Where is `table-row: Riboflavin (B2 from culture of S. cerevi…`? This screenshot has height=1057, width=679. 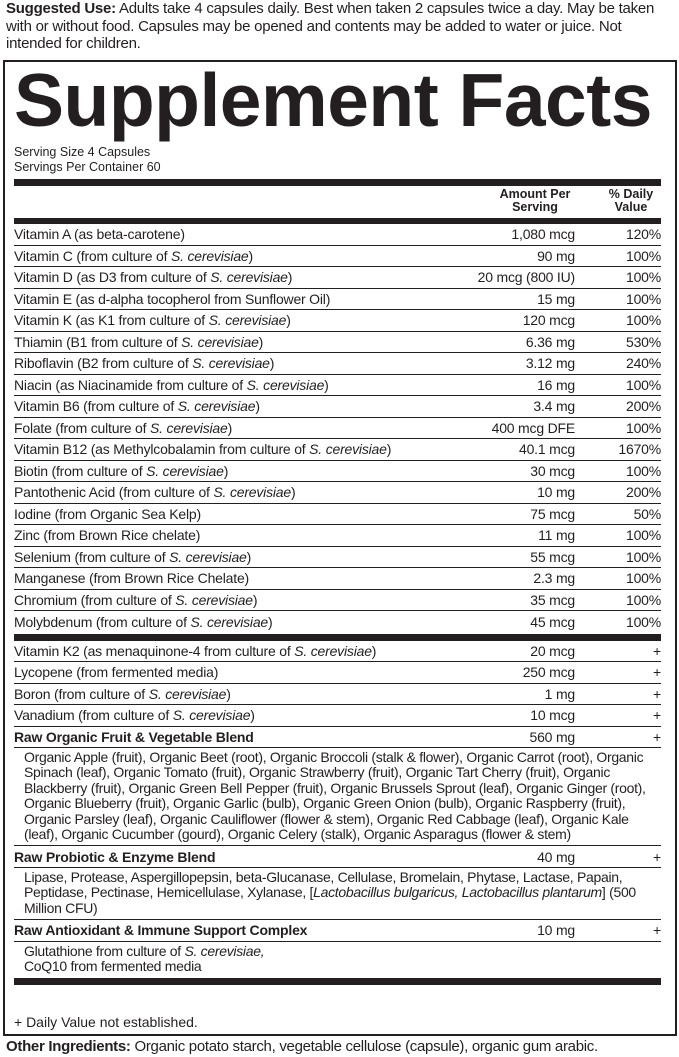 table-row: Riboflavin (B2 from culture of S. cerevi… is located at coordinates (337, 364).